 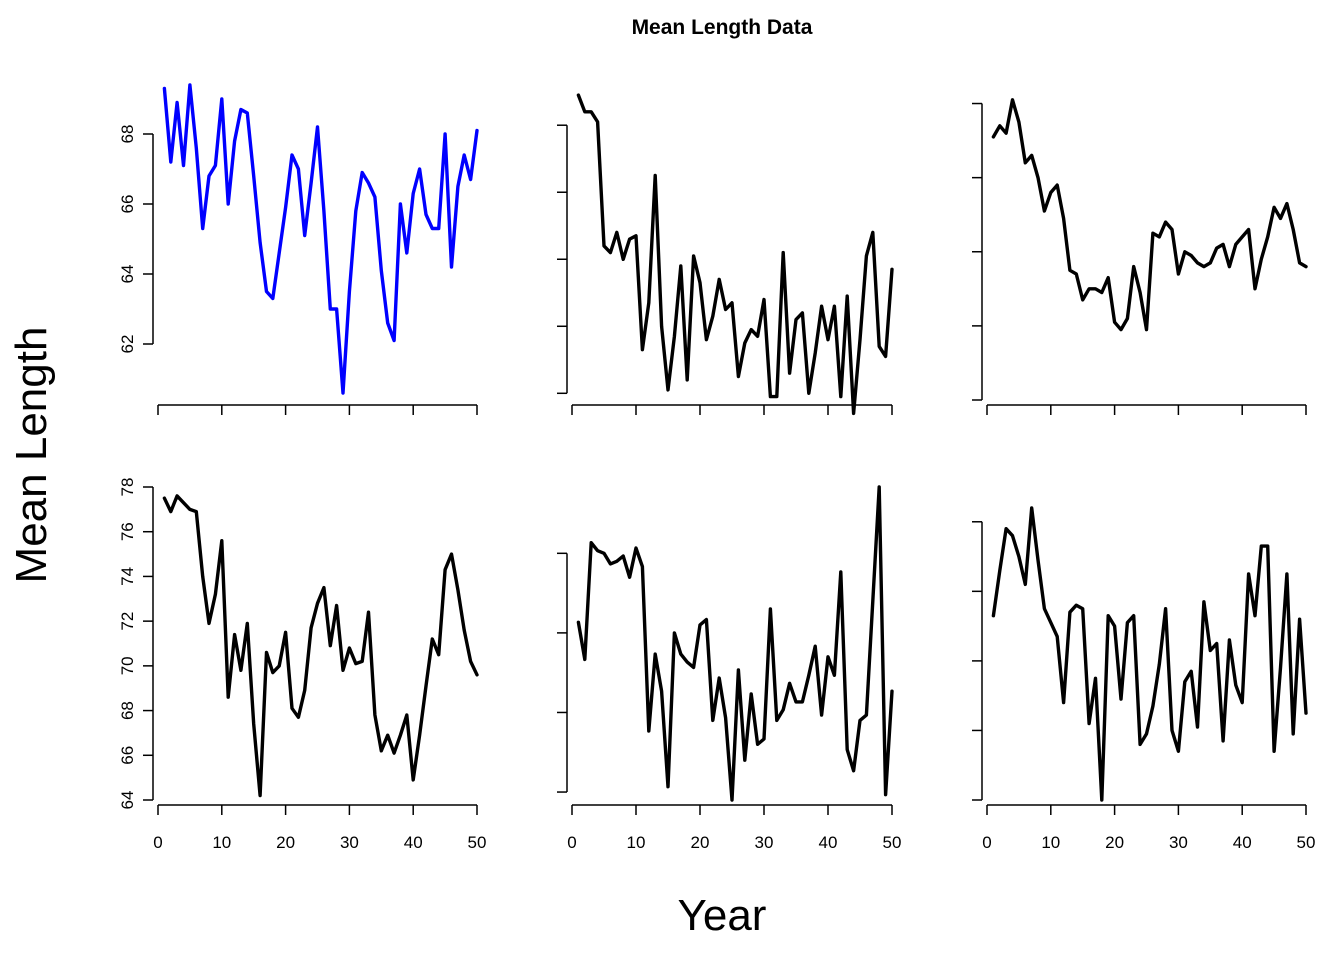 What do you see at coordinates (31, 455) in the screenshot?
I see `y-axis-label: Mean Length` at bounding box center [31, 455].